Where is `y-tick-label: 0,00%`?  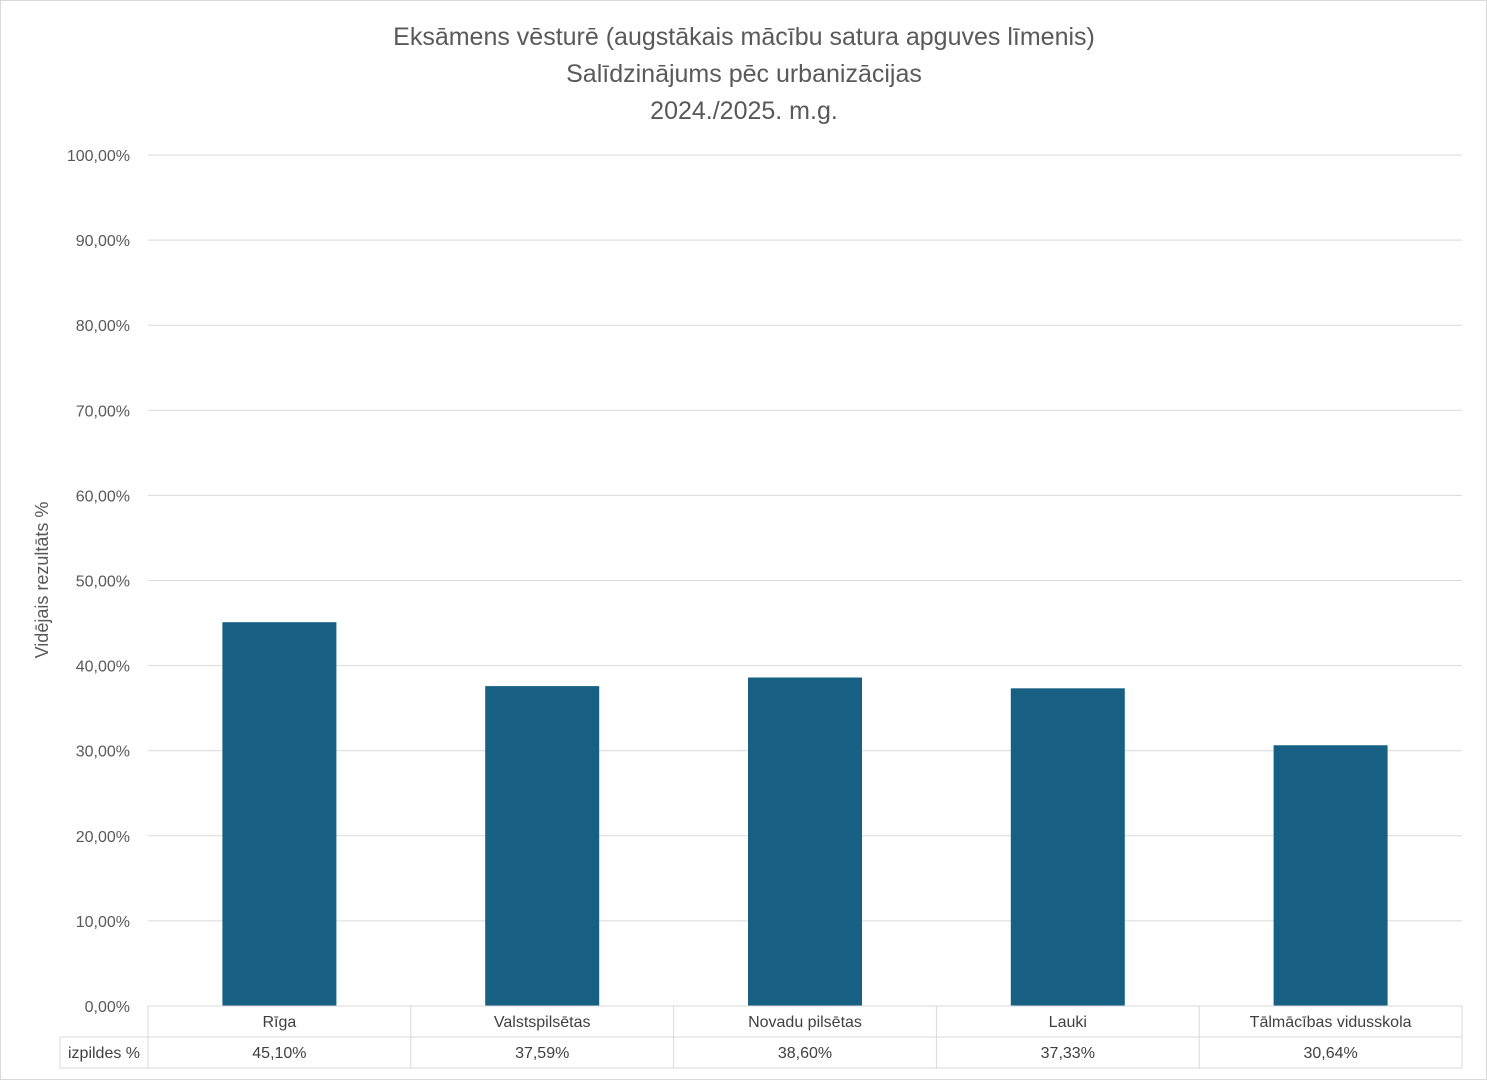
y-tick-label: 0,00% is located at coordinates (107, 1007).